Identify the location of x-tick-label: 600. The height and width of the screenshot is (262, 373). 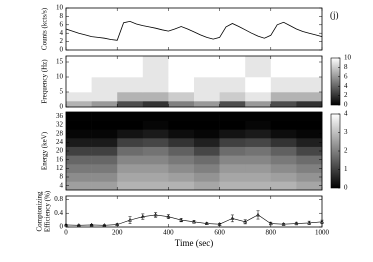
(219, 233).